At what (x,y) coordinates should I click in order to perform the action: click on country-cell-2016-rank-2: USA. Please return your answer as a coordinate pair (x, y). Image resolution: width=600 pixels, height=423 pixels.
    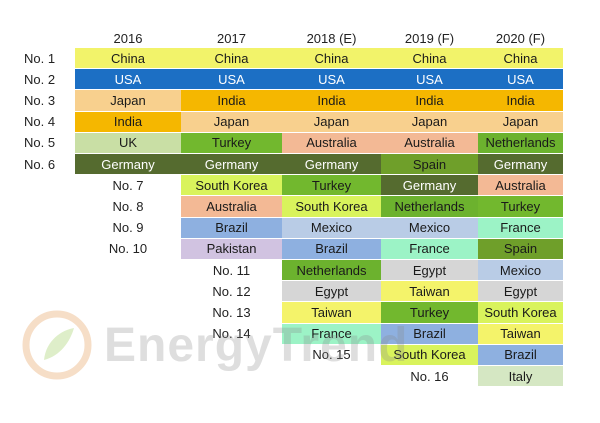
    Looking at the image, I should click on (128, 79).